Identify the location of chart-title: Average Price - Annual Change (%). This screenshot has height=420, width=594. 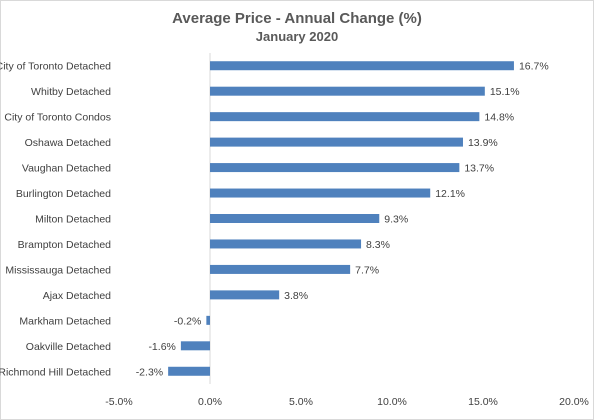
(297, 18).